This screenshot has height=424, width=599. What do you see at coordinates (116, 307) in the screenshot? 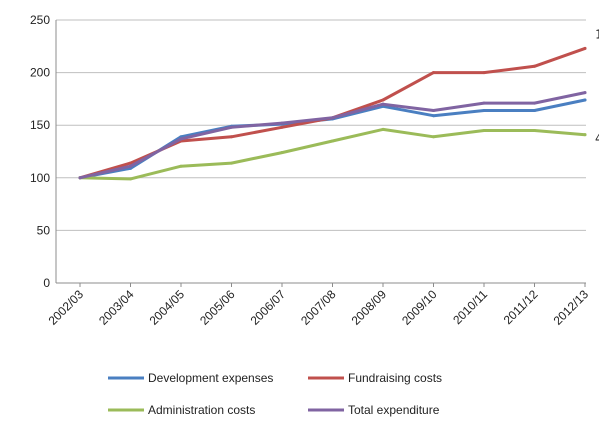
I see `x-tick-label: 2003/04` at bounding box center [116, 307].